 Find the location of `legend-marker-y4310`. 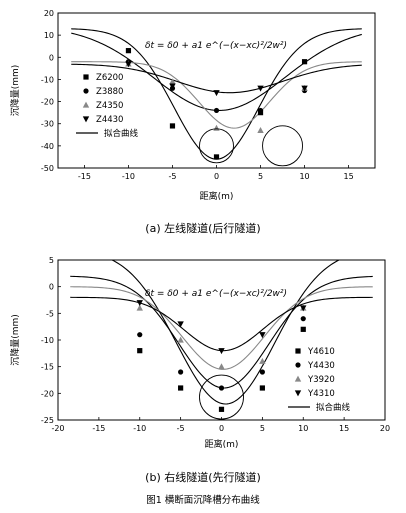

legend-marker-y4310 is located at coordinates (298, 393).